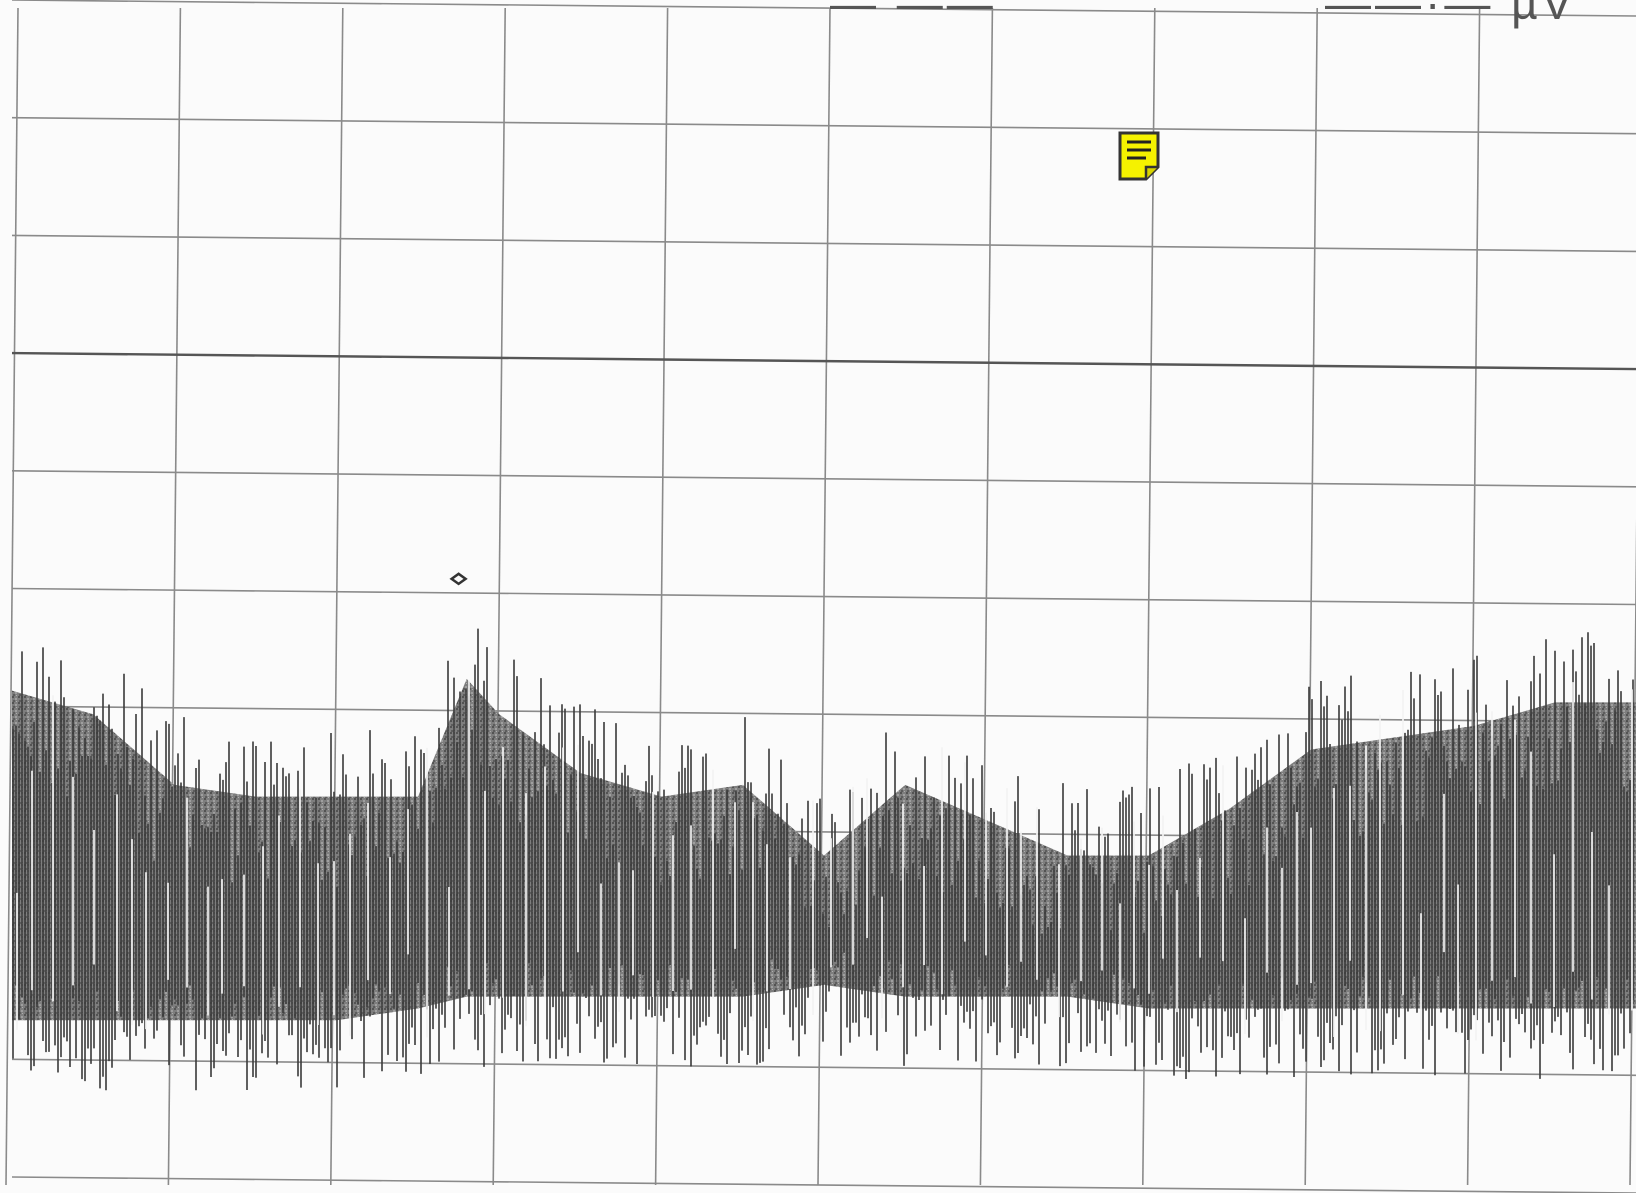 This screenshot has height=1193, width=1636. I want to click on readout-right: ——·— µV, so click(1451, 14).